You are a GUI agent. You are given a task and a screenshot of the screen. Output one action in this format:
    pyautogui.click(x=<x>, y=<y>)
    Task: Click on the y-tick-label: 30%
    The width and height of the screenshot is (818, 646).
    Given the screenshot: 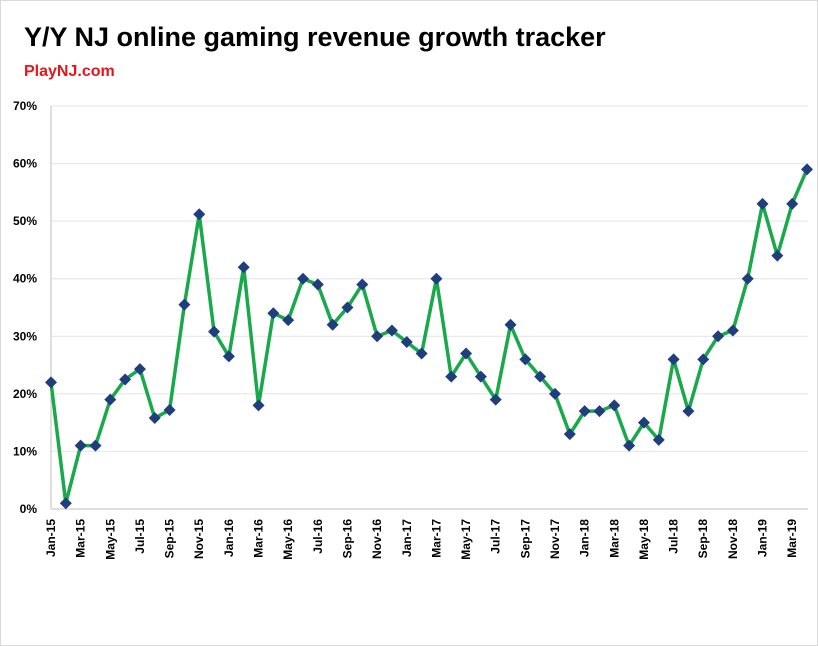 What is the action you would take?
    pyautogui.click(x=25, y=336)
    